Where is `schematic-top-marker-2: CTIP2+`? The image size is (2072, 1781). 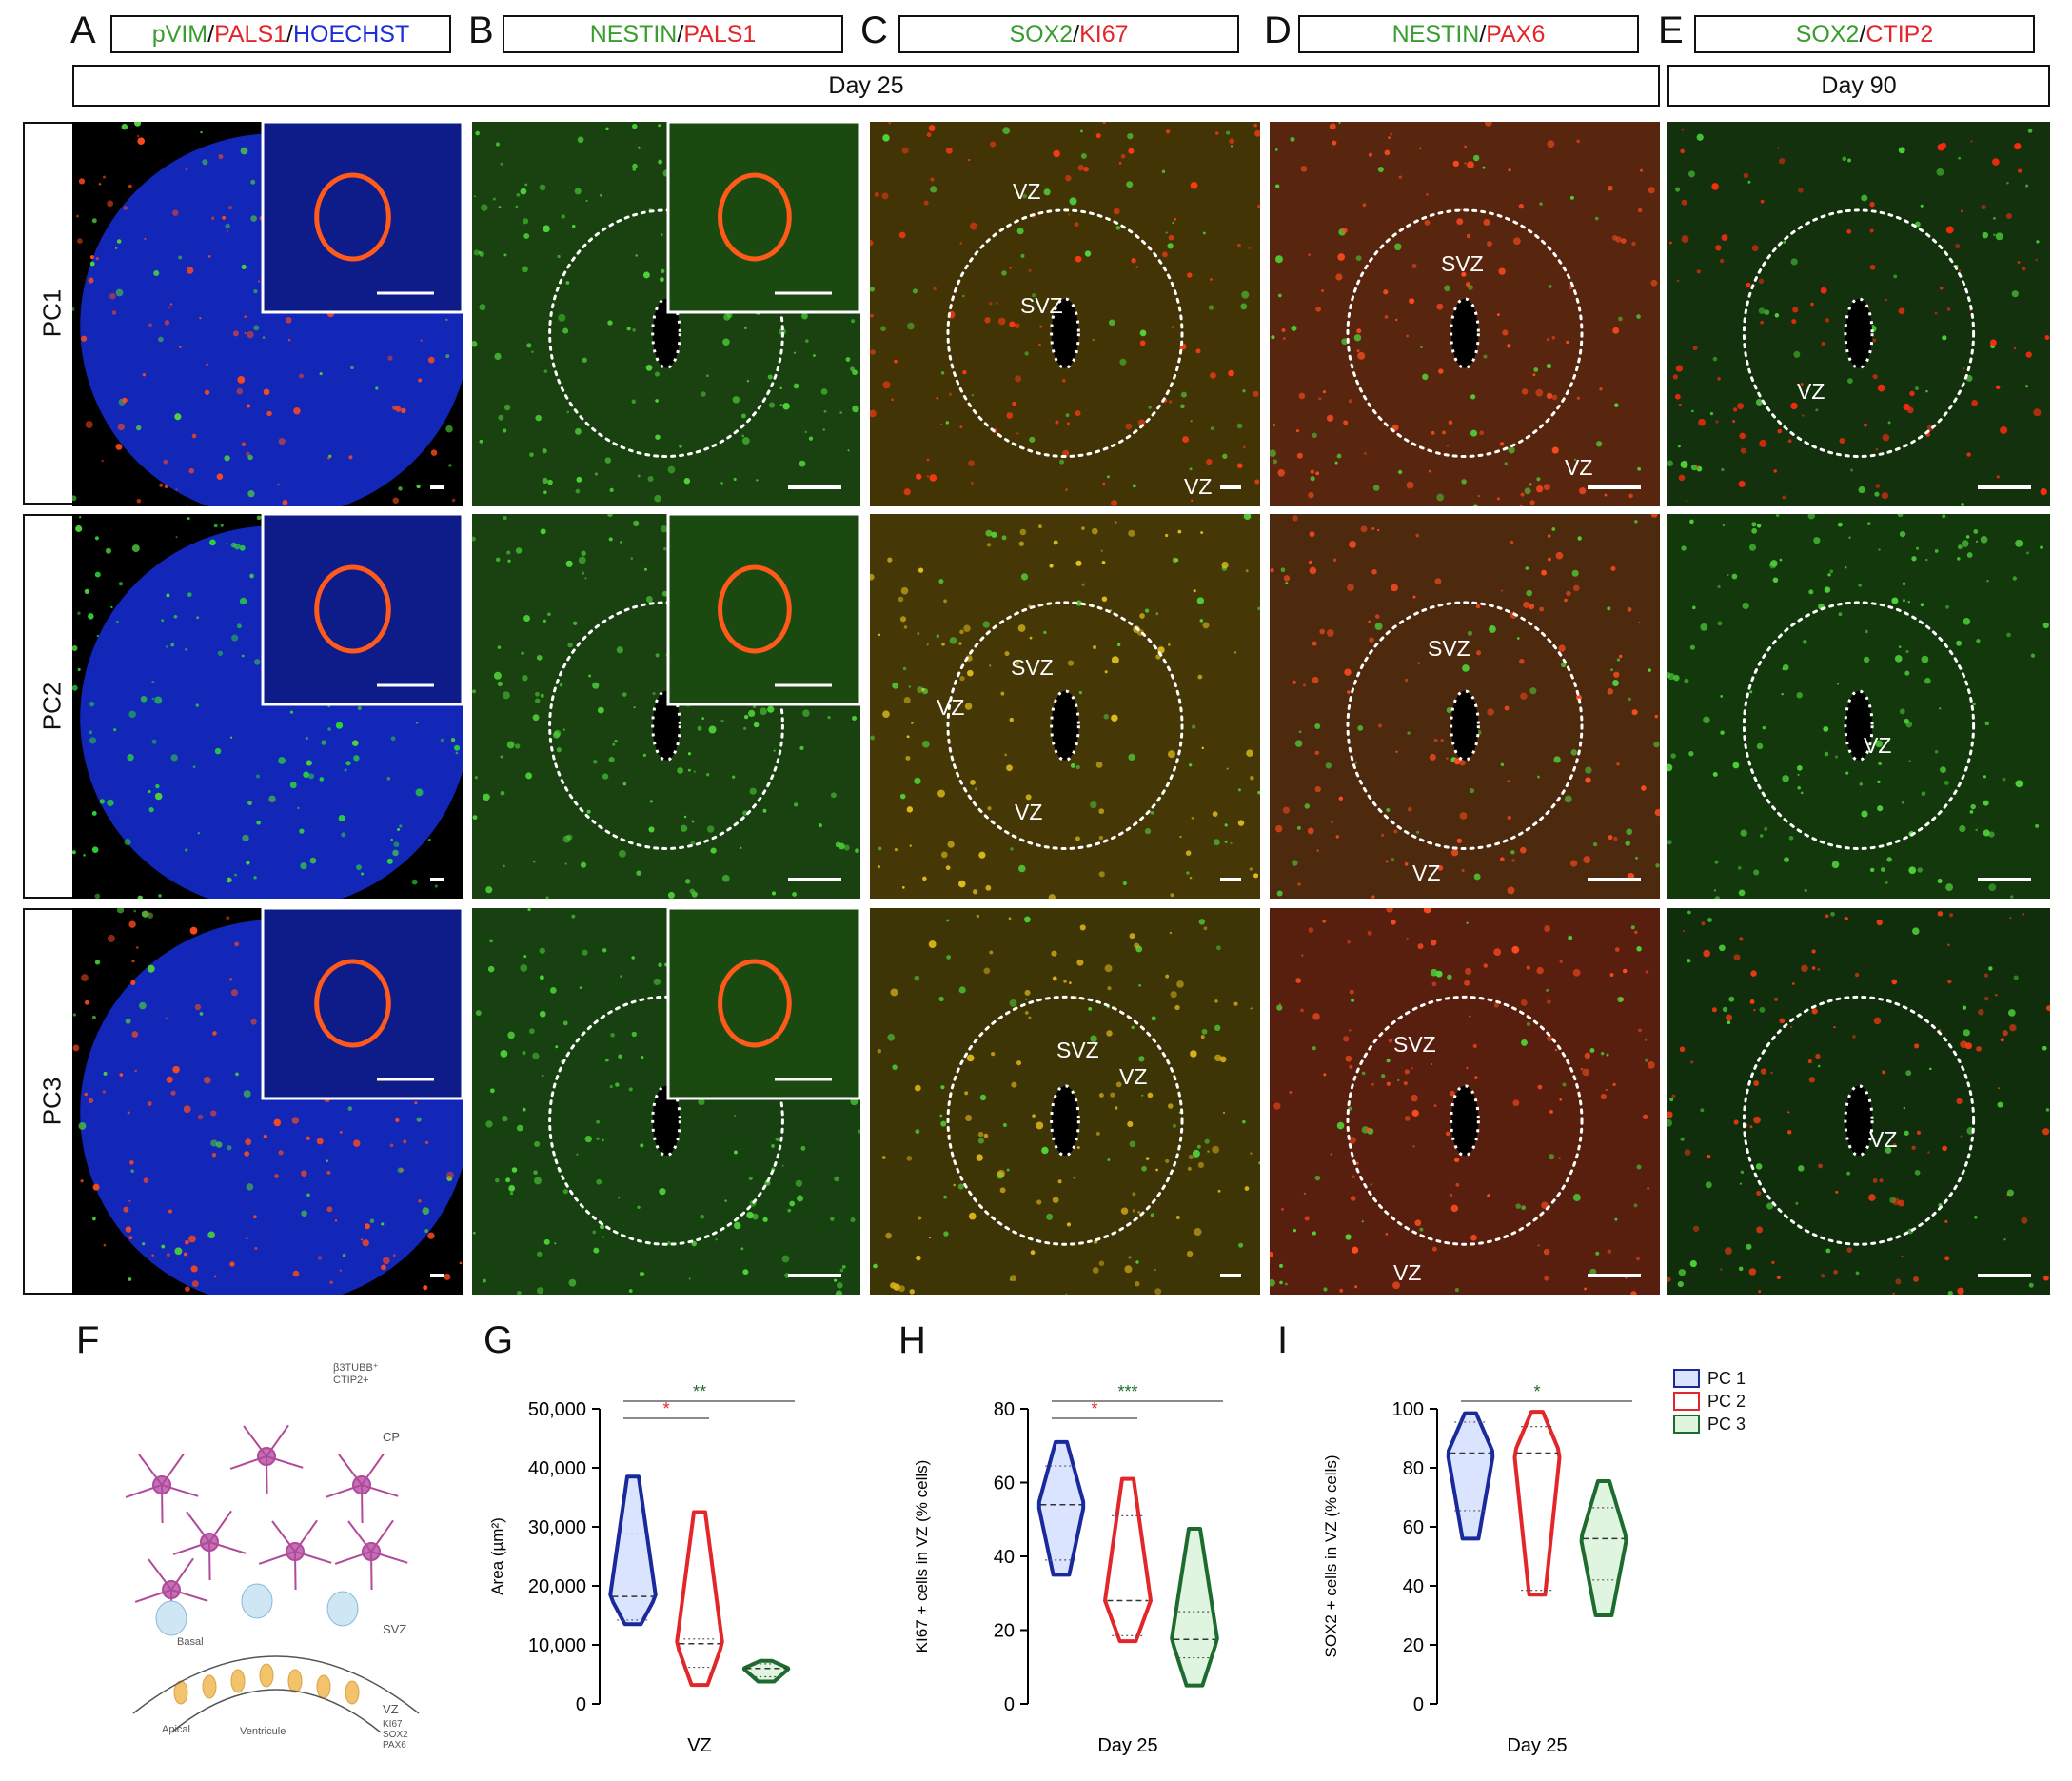
schematic-top-marker-2: CTIP2+ is located at coordinates (351, 1380).